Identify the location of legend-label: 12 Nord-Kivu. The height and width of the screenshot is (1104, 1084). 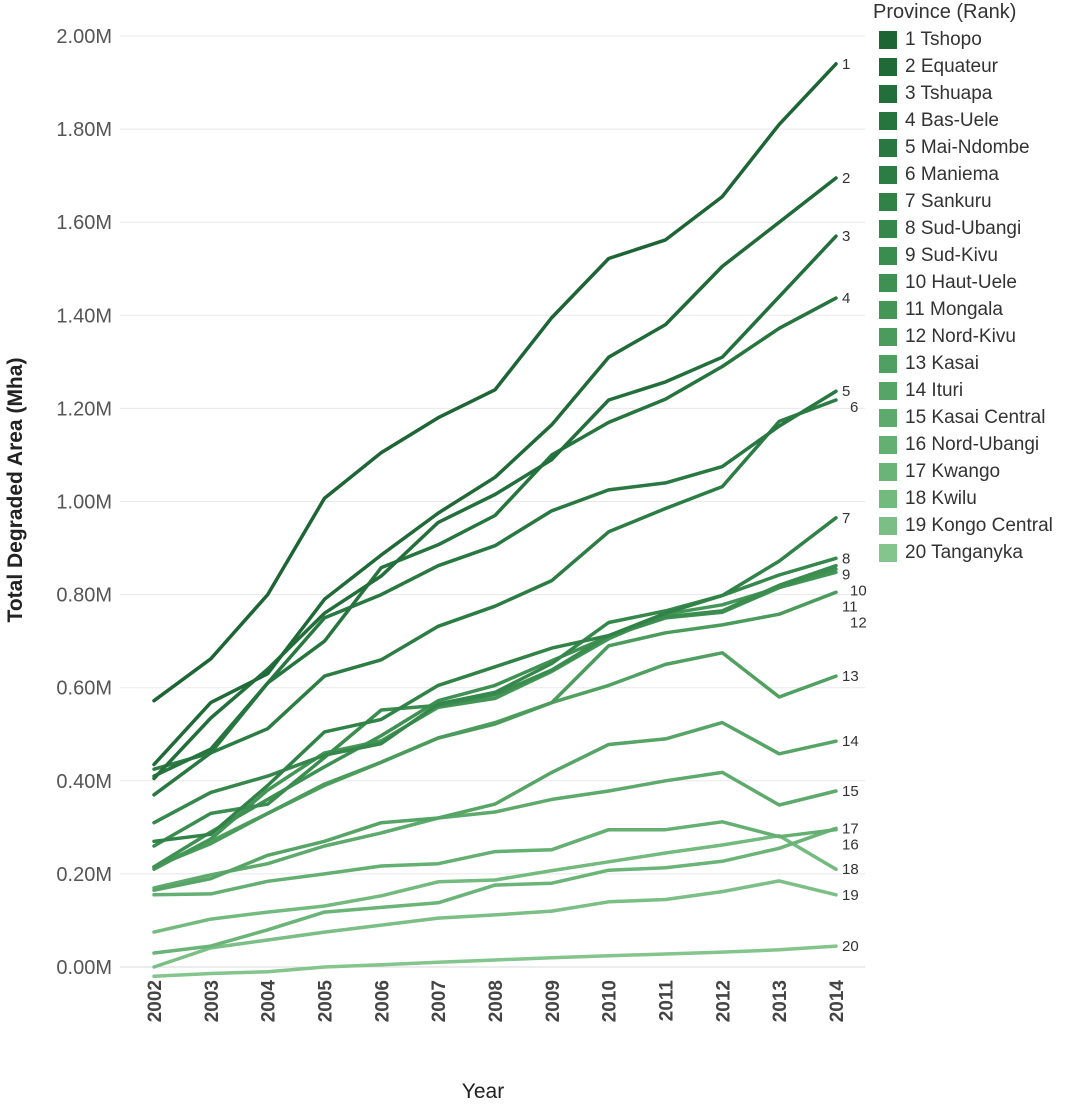
(960, 336).